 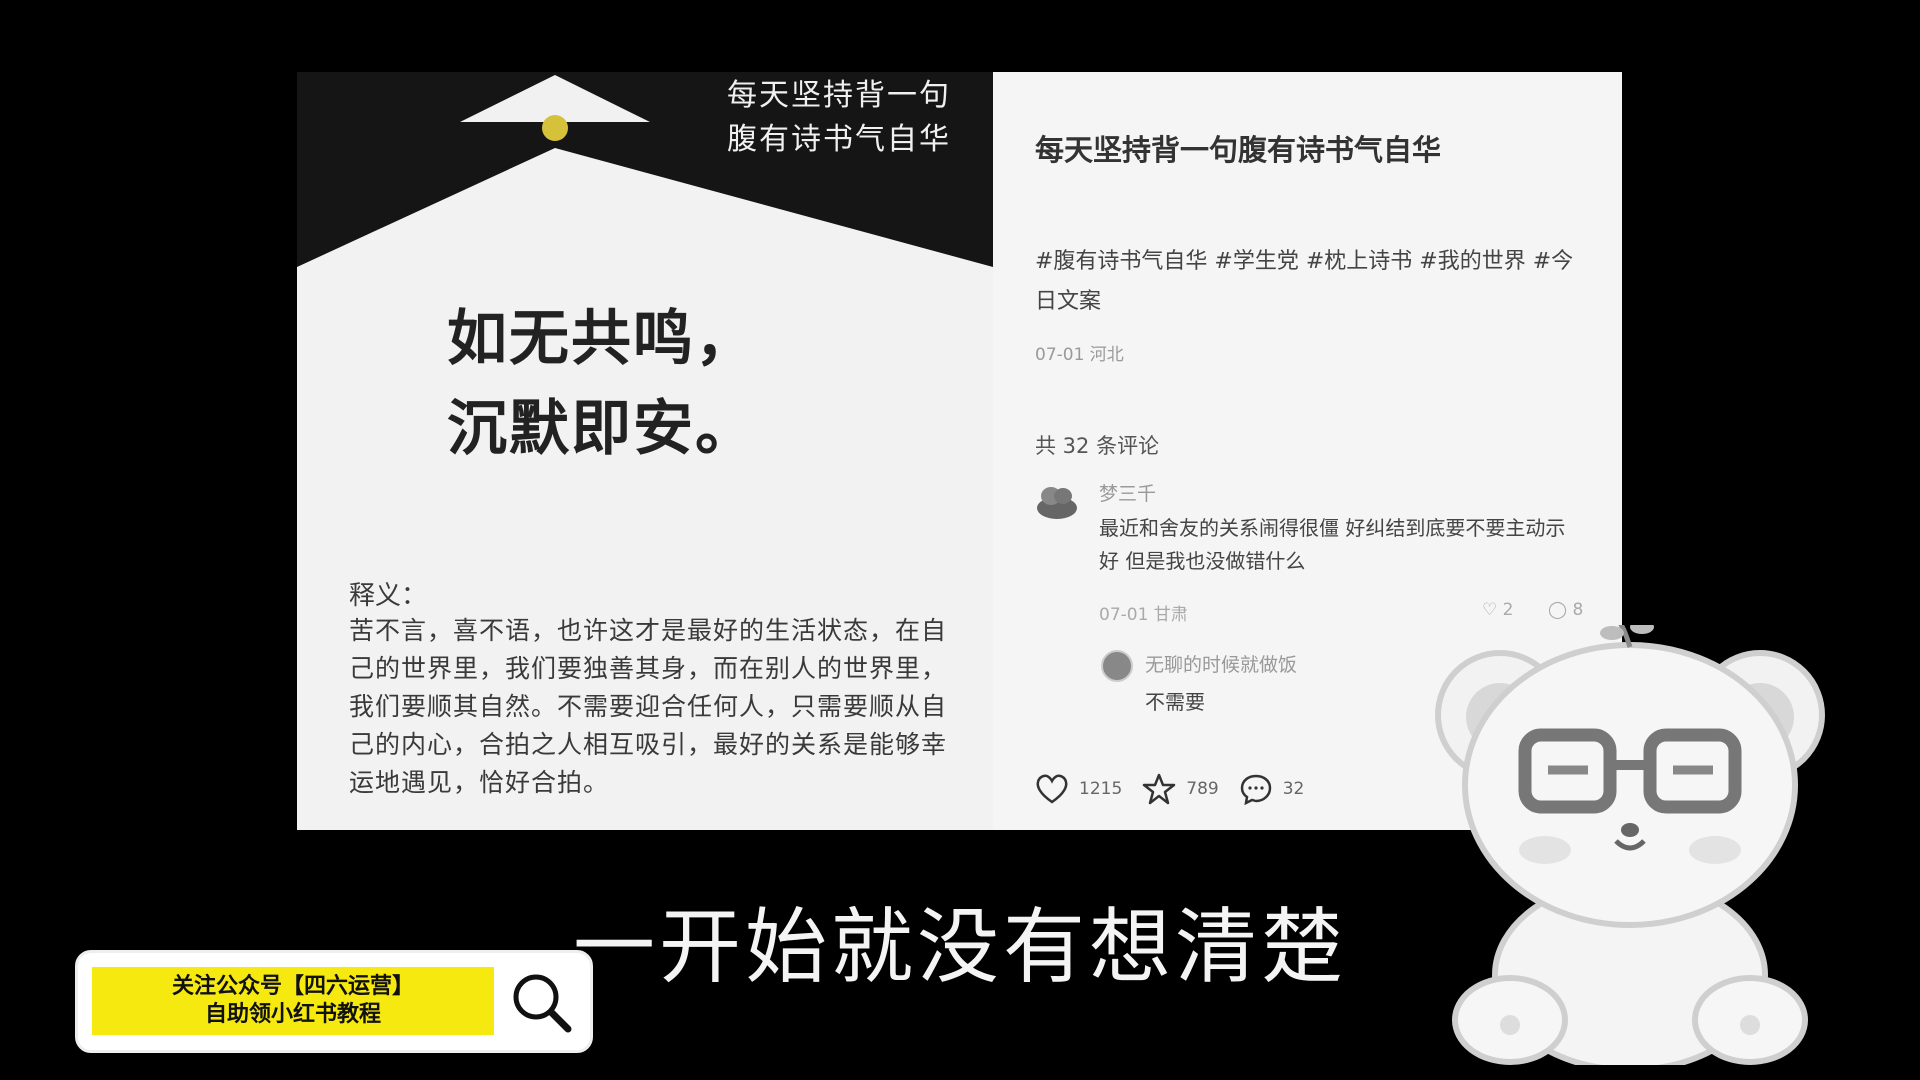 I want to click on comment-reply-button: ◯ 8, so click(x=1565, y=610).